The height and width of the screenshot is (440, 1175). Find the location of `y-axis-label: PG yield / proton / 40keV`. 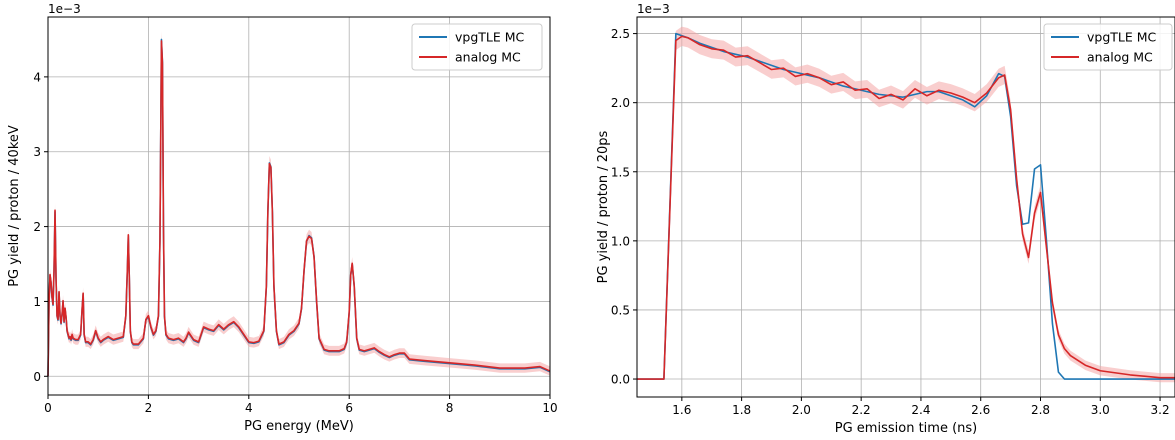

y-axis-label: PG yield / proton / 40keV is located at coordinates (14, 206).